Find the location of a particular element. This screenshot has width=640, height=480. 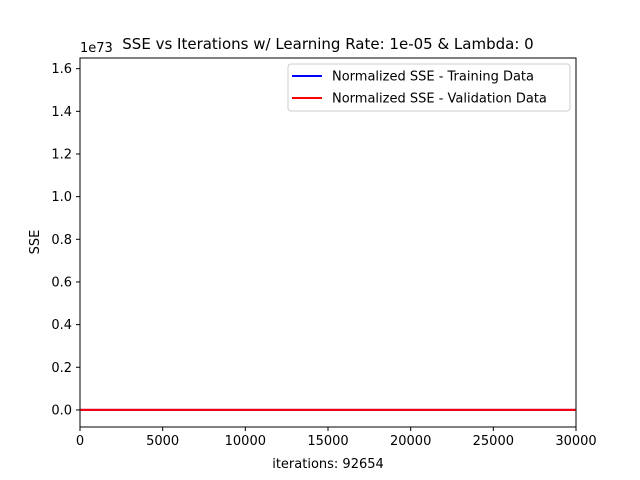

x-tick-label: 30000 is located at coordinates (575, 441).